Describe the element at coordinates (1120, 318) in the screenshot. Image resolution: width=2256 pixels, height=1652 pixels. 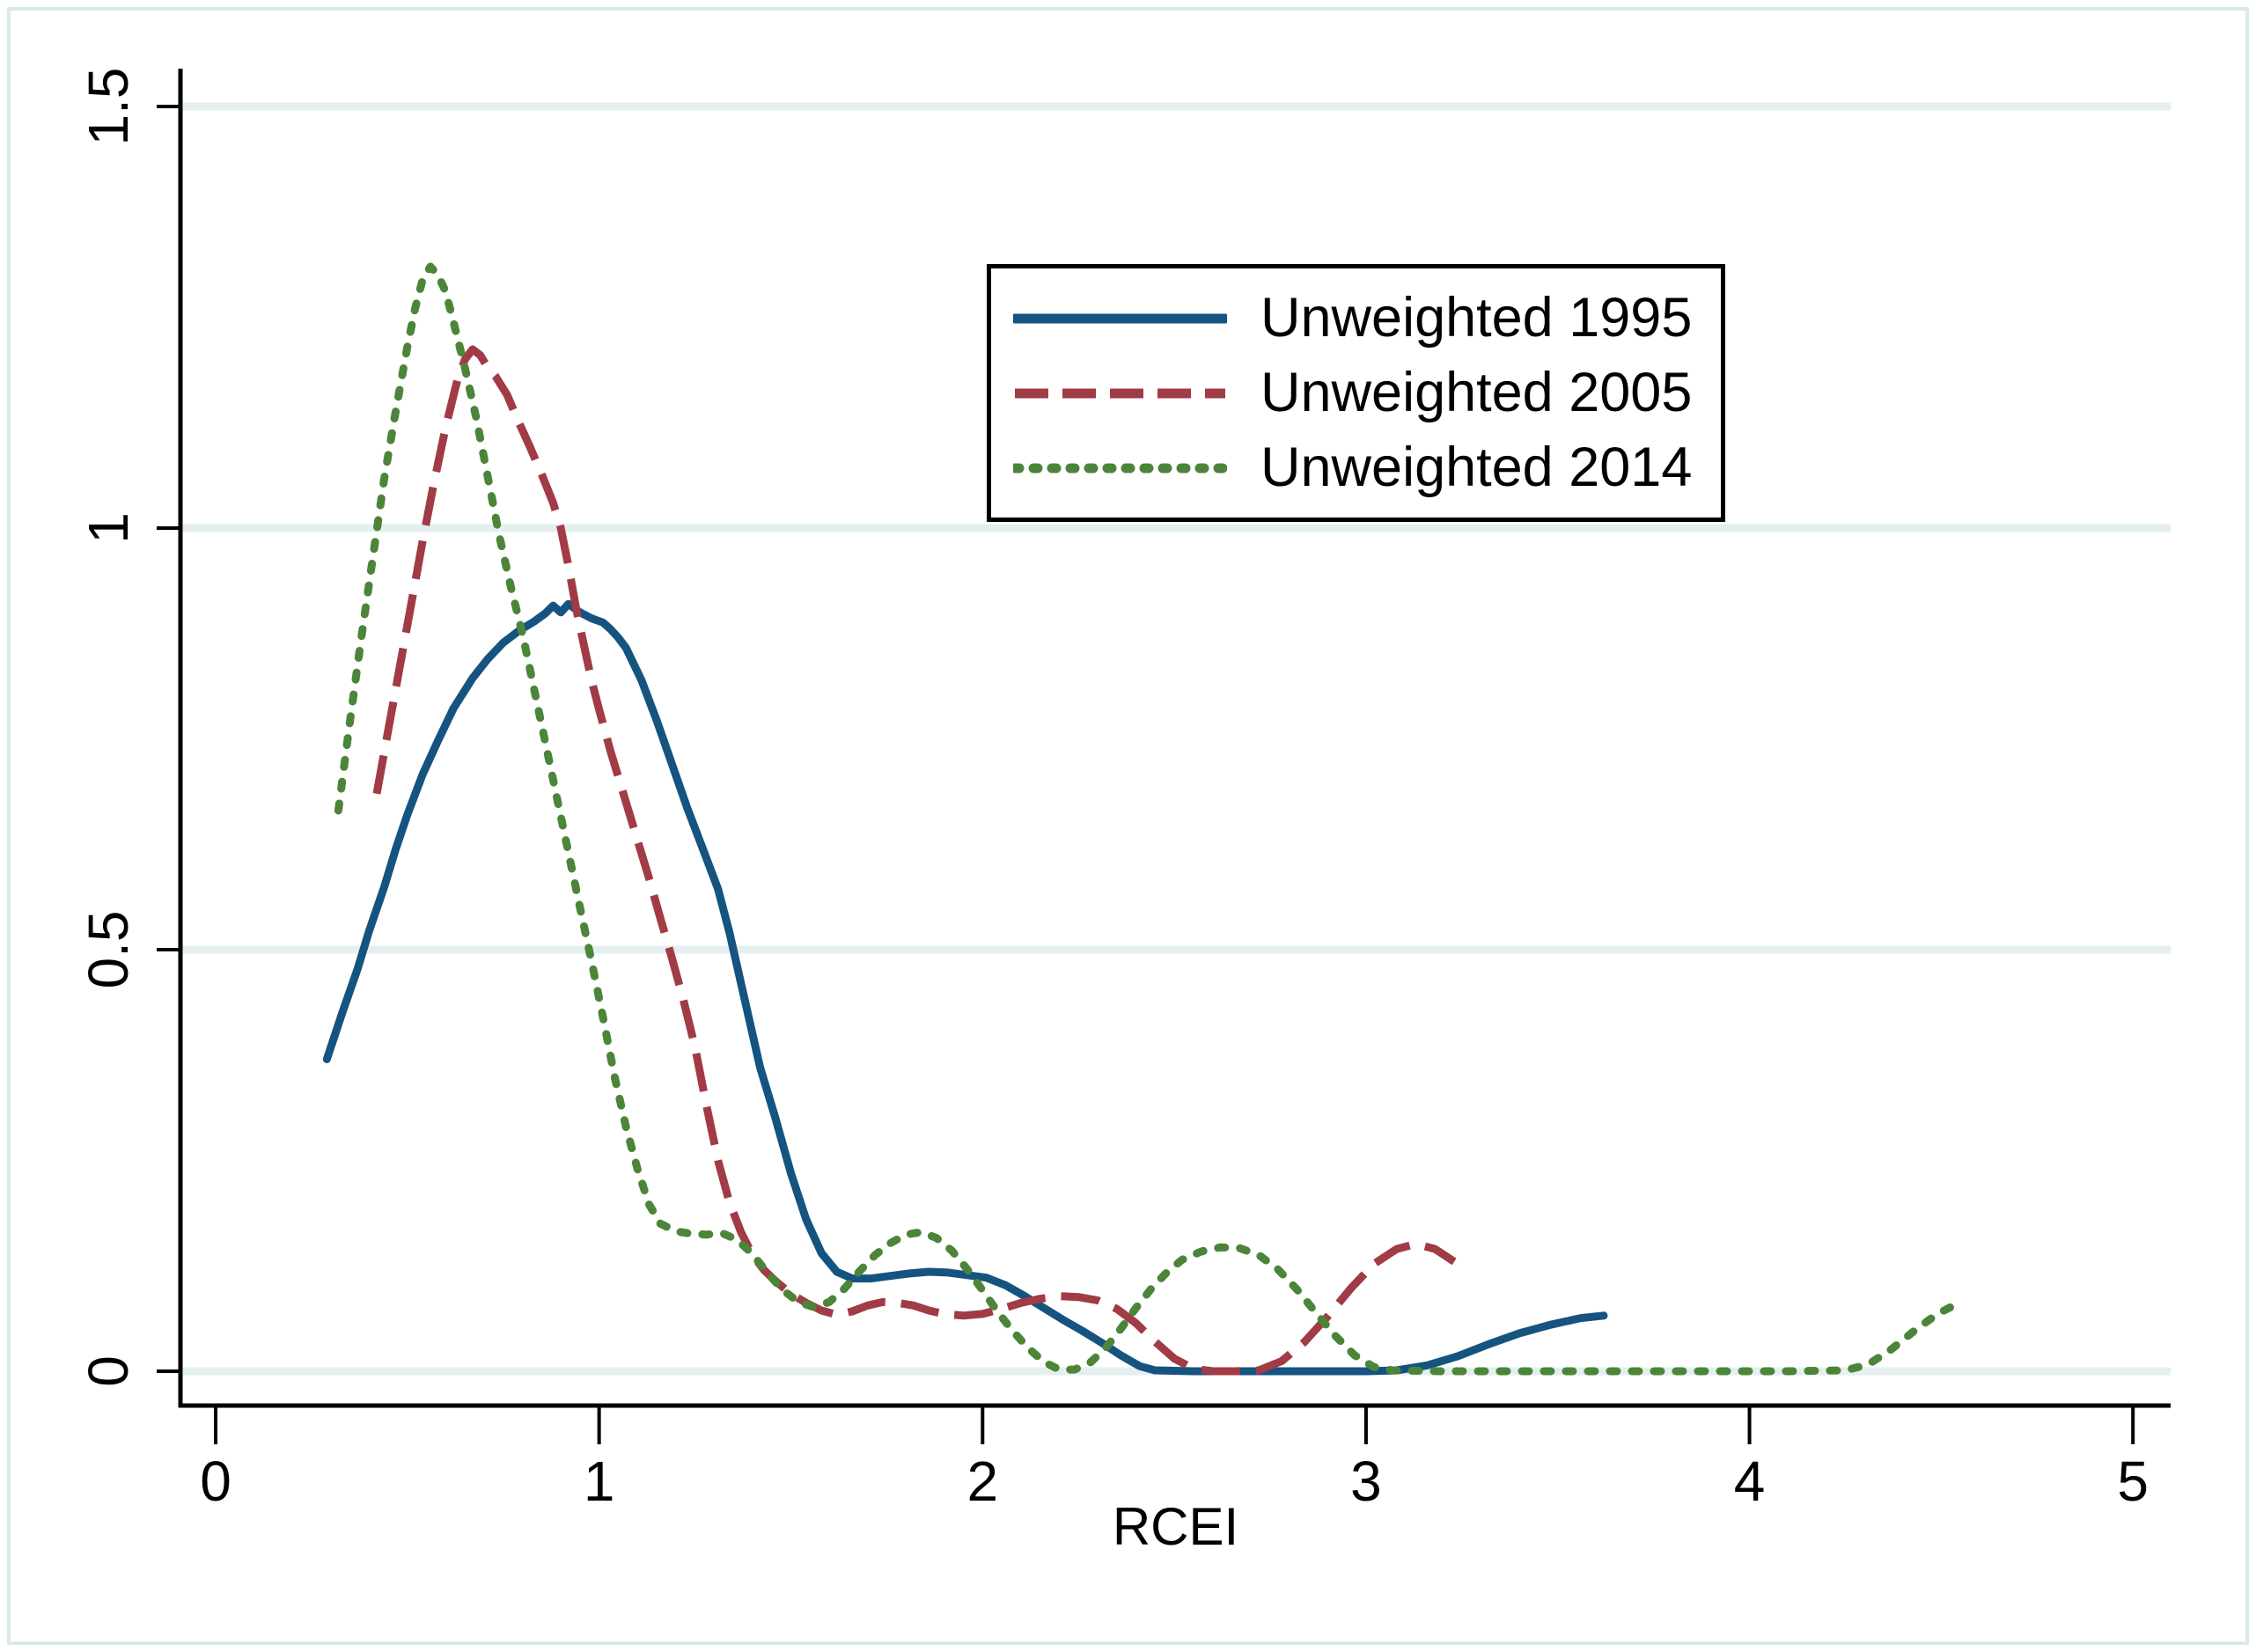
I see `legend-line-solid-sample` at that location.